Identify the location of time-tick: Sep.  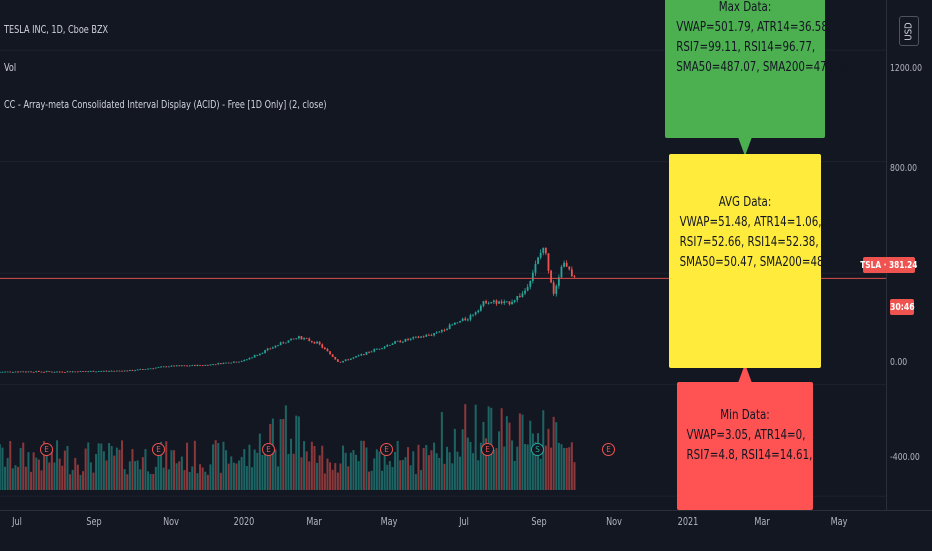
(539, 522).